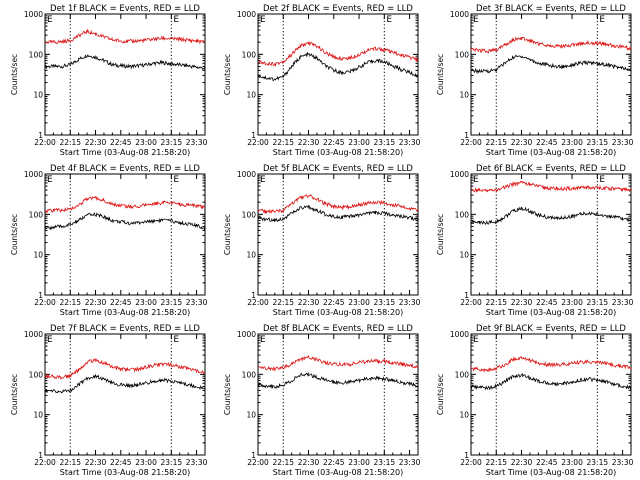 This screenshot has height=480, width=640. Describe the element at coordinates (338, 169) in the screenshot. I see `panel-title: Det 5f BLACK = Events, RED = LLD` at that location.